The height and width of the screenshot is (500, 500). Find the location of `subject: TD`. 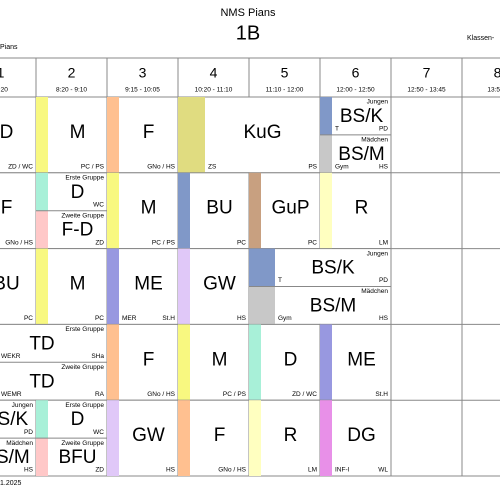

subject: TD is located at coordinates (41, 343).